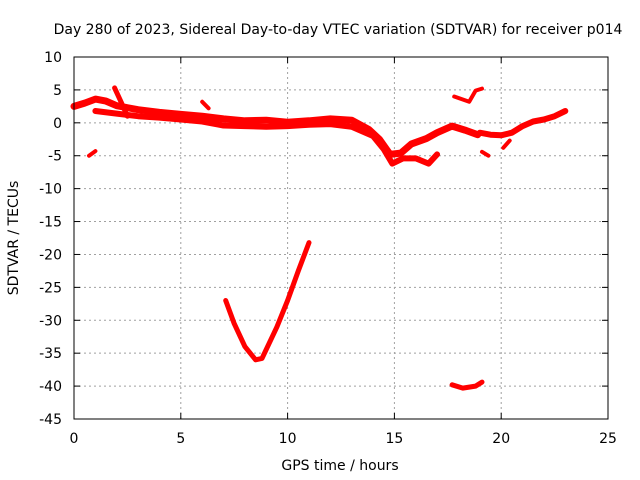  What do you see at coordinates (57, 124) in the screenshot?
I see `y-tick-label: 0` at bounding box center [57, 124].